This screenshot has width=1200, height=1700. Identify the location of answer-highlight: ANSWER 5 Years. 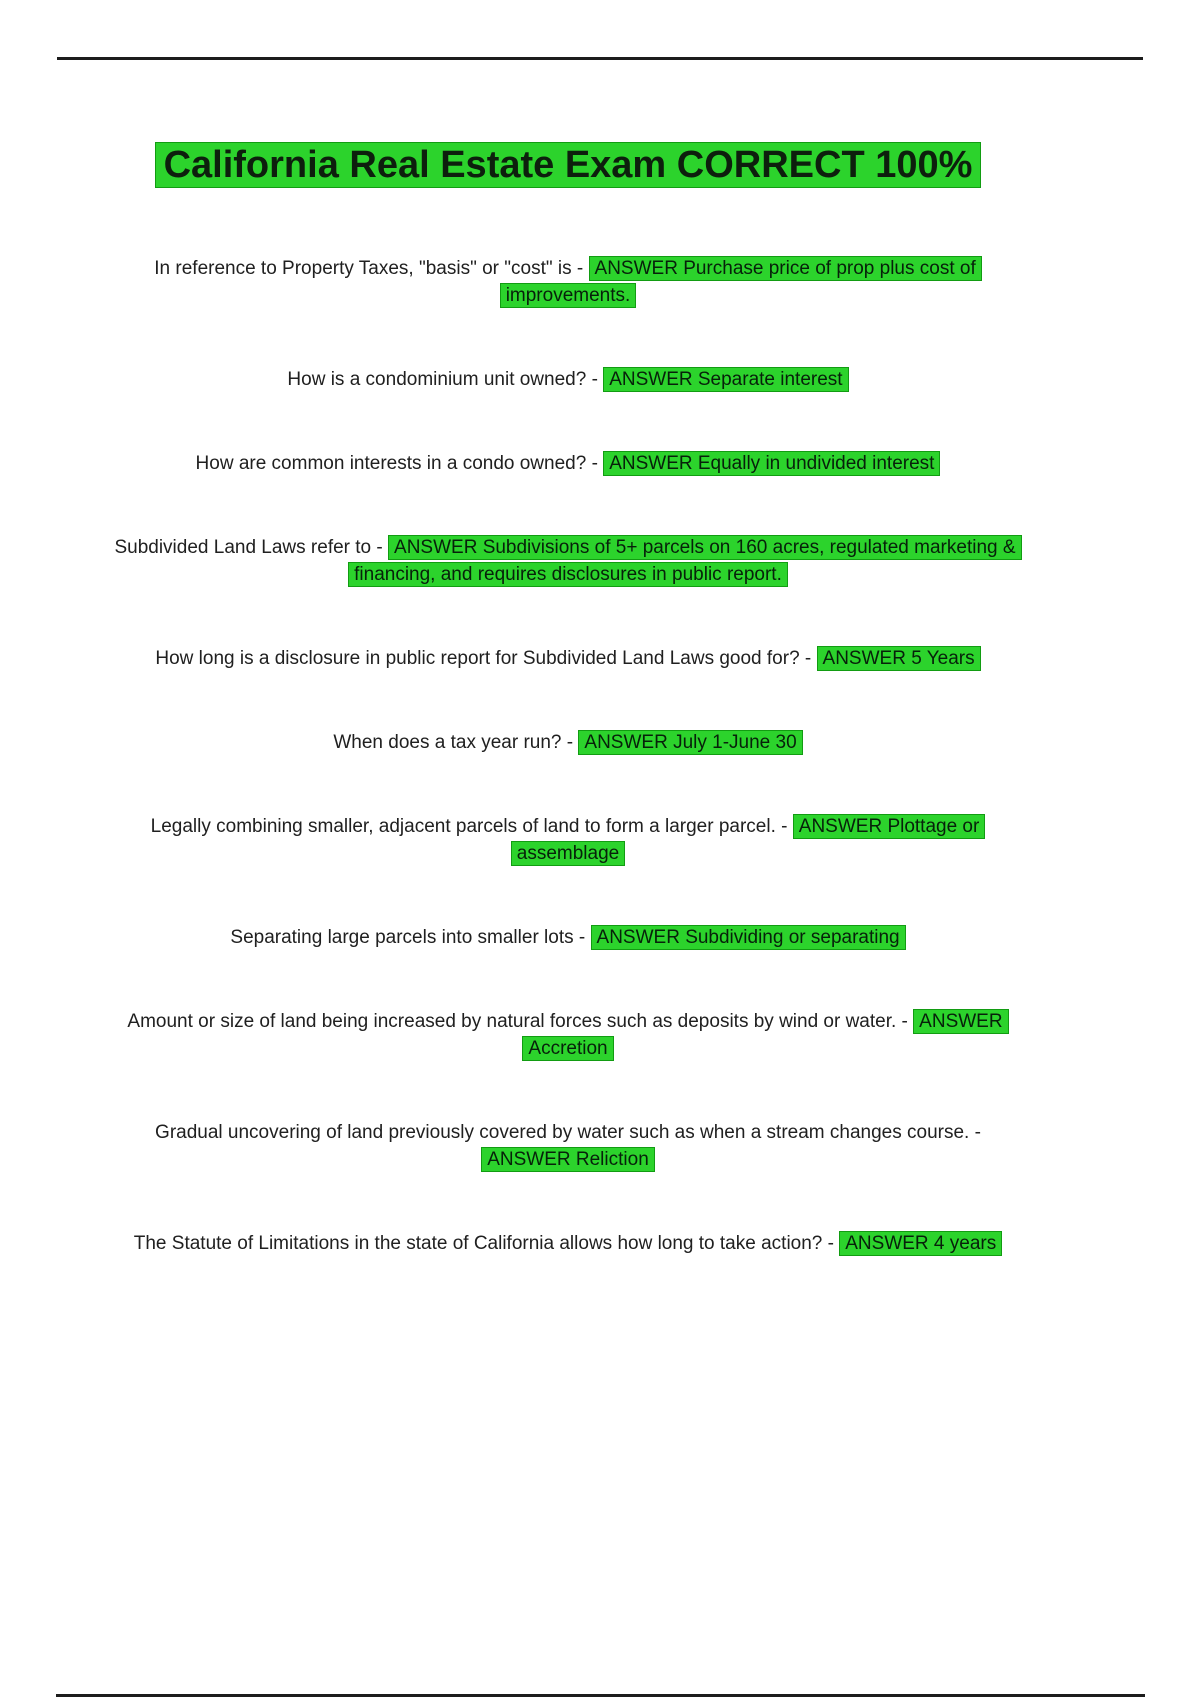
(898, 658).